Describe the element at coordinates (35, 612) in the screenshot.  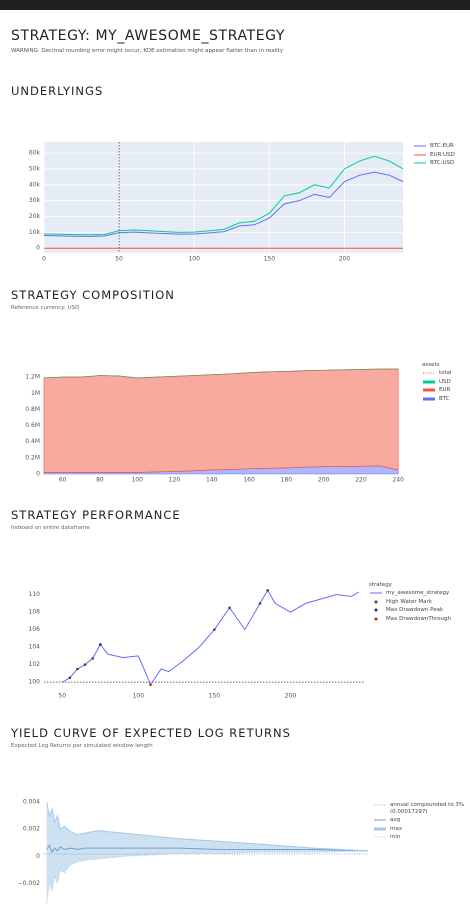
I see `y-tick-label: 108` at that location.